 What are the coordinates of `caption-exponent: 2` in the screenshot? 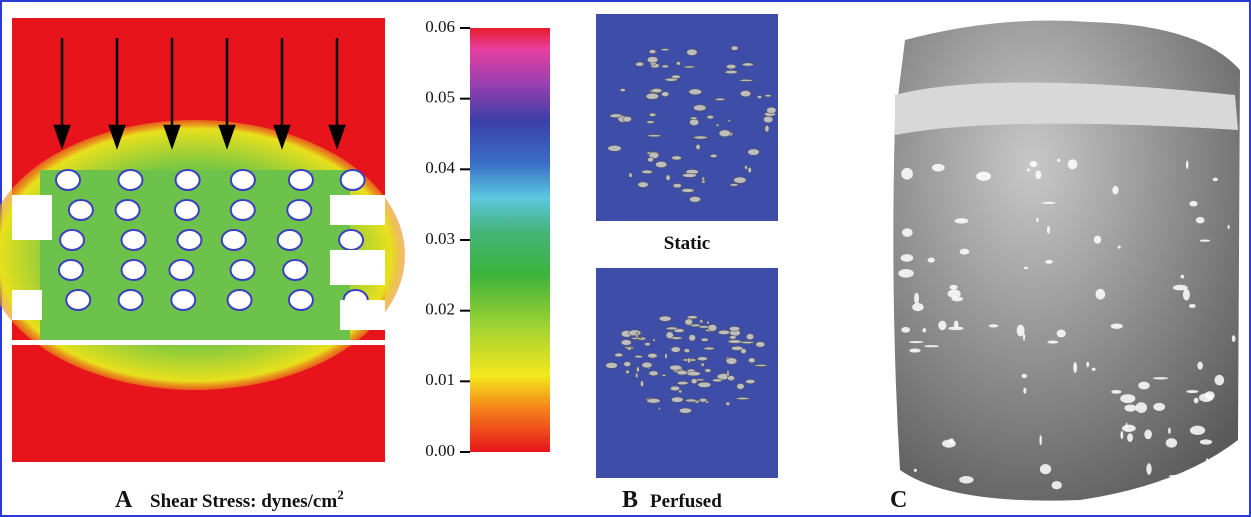 It's located at (340, 494).